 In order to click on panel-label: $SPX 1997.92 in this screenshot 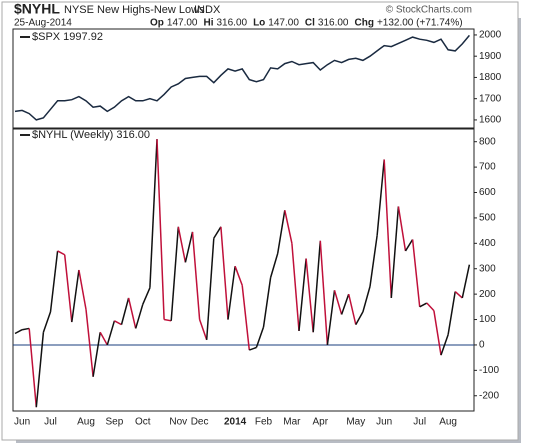, I will do `click(67, 37)`.